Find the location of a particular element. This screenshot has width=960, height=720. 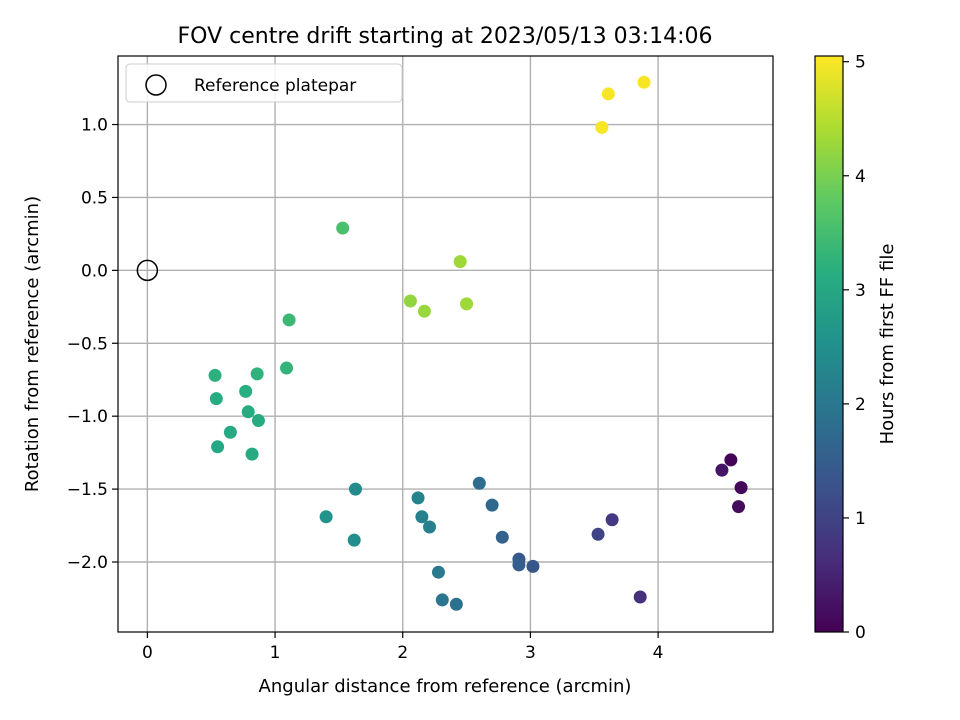

x-tick-label: 0 is located at coordinates (147, 653).